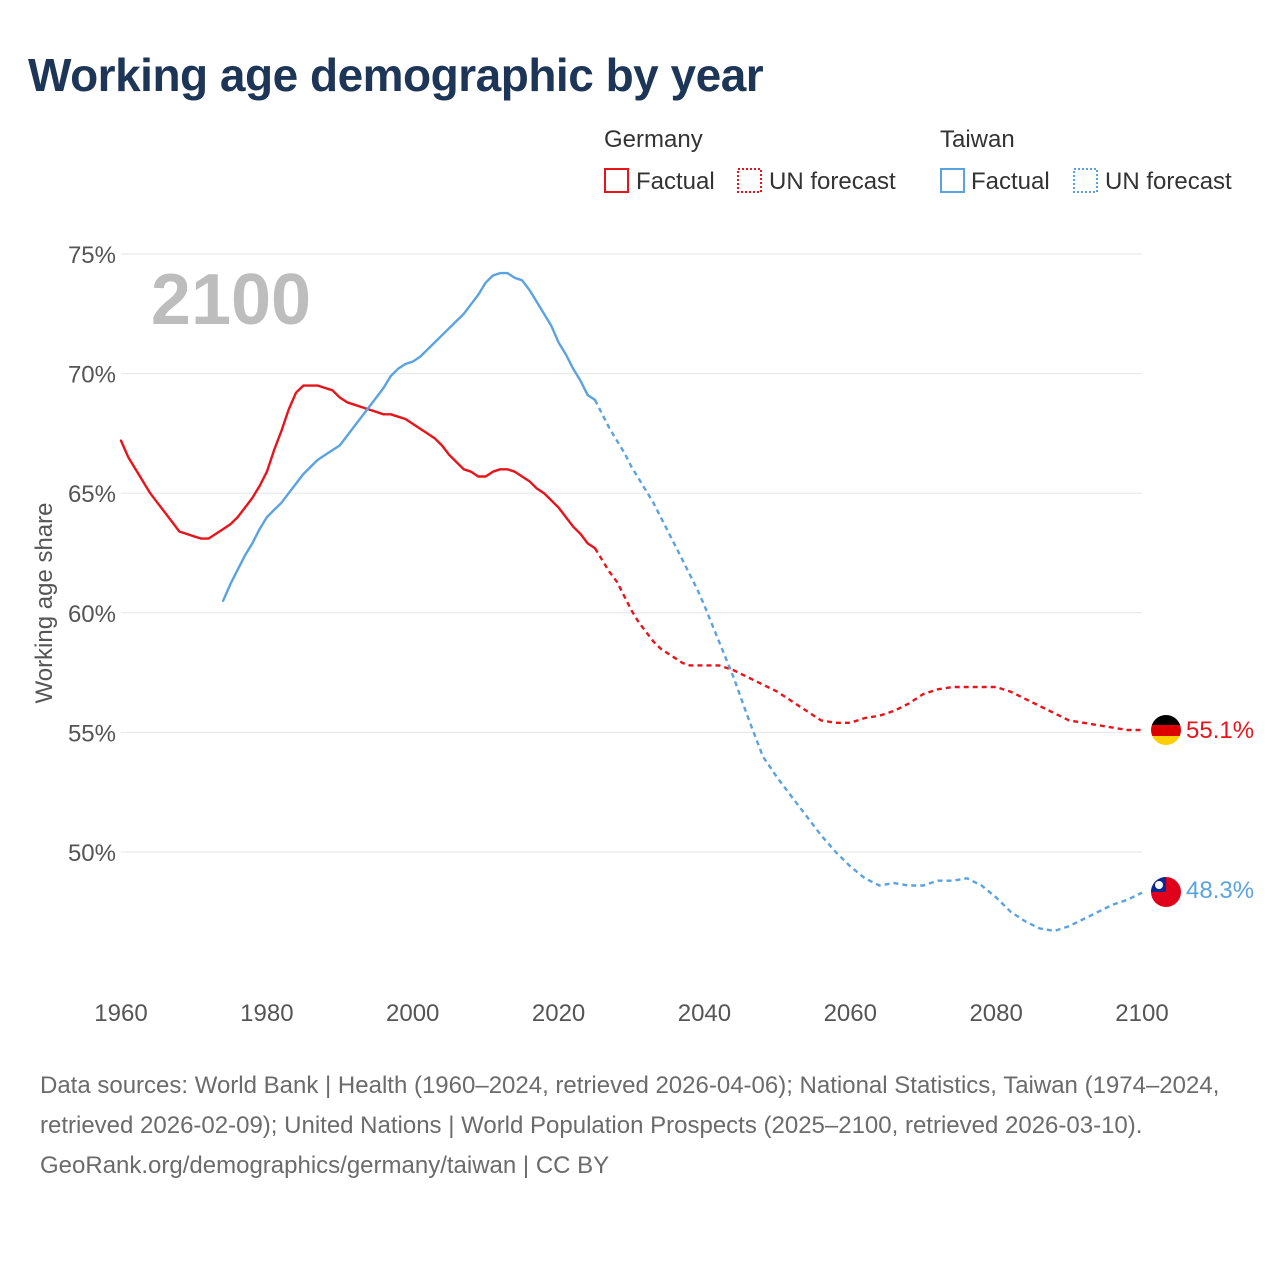  I want to click on chart-title: Working age demographic by year, so click(396, 75).